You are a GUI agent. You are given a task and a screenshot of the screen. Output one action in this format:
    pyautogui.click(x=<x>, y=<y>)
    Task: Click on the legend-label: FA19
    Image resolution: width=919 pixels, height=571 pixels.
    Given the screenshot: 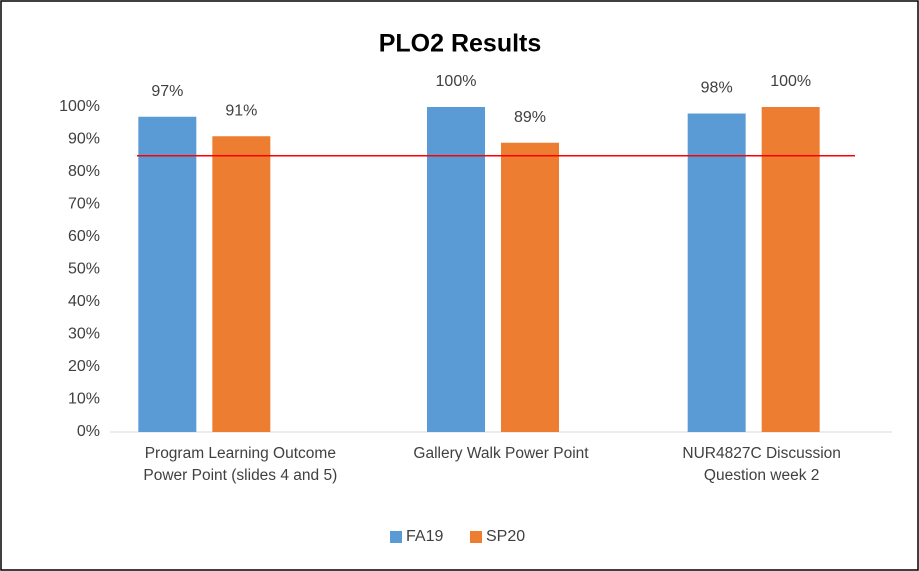 What is the action you would take?
    pyautogui.click(x=424, y=536)
    